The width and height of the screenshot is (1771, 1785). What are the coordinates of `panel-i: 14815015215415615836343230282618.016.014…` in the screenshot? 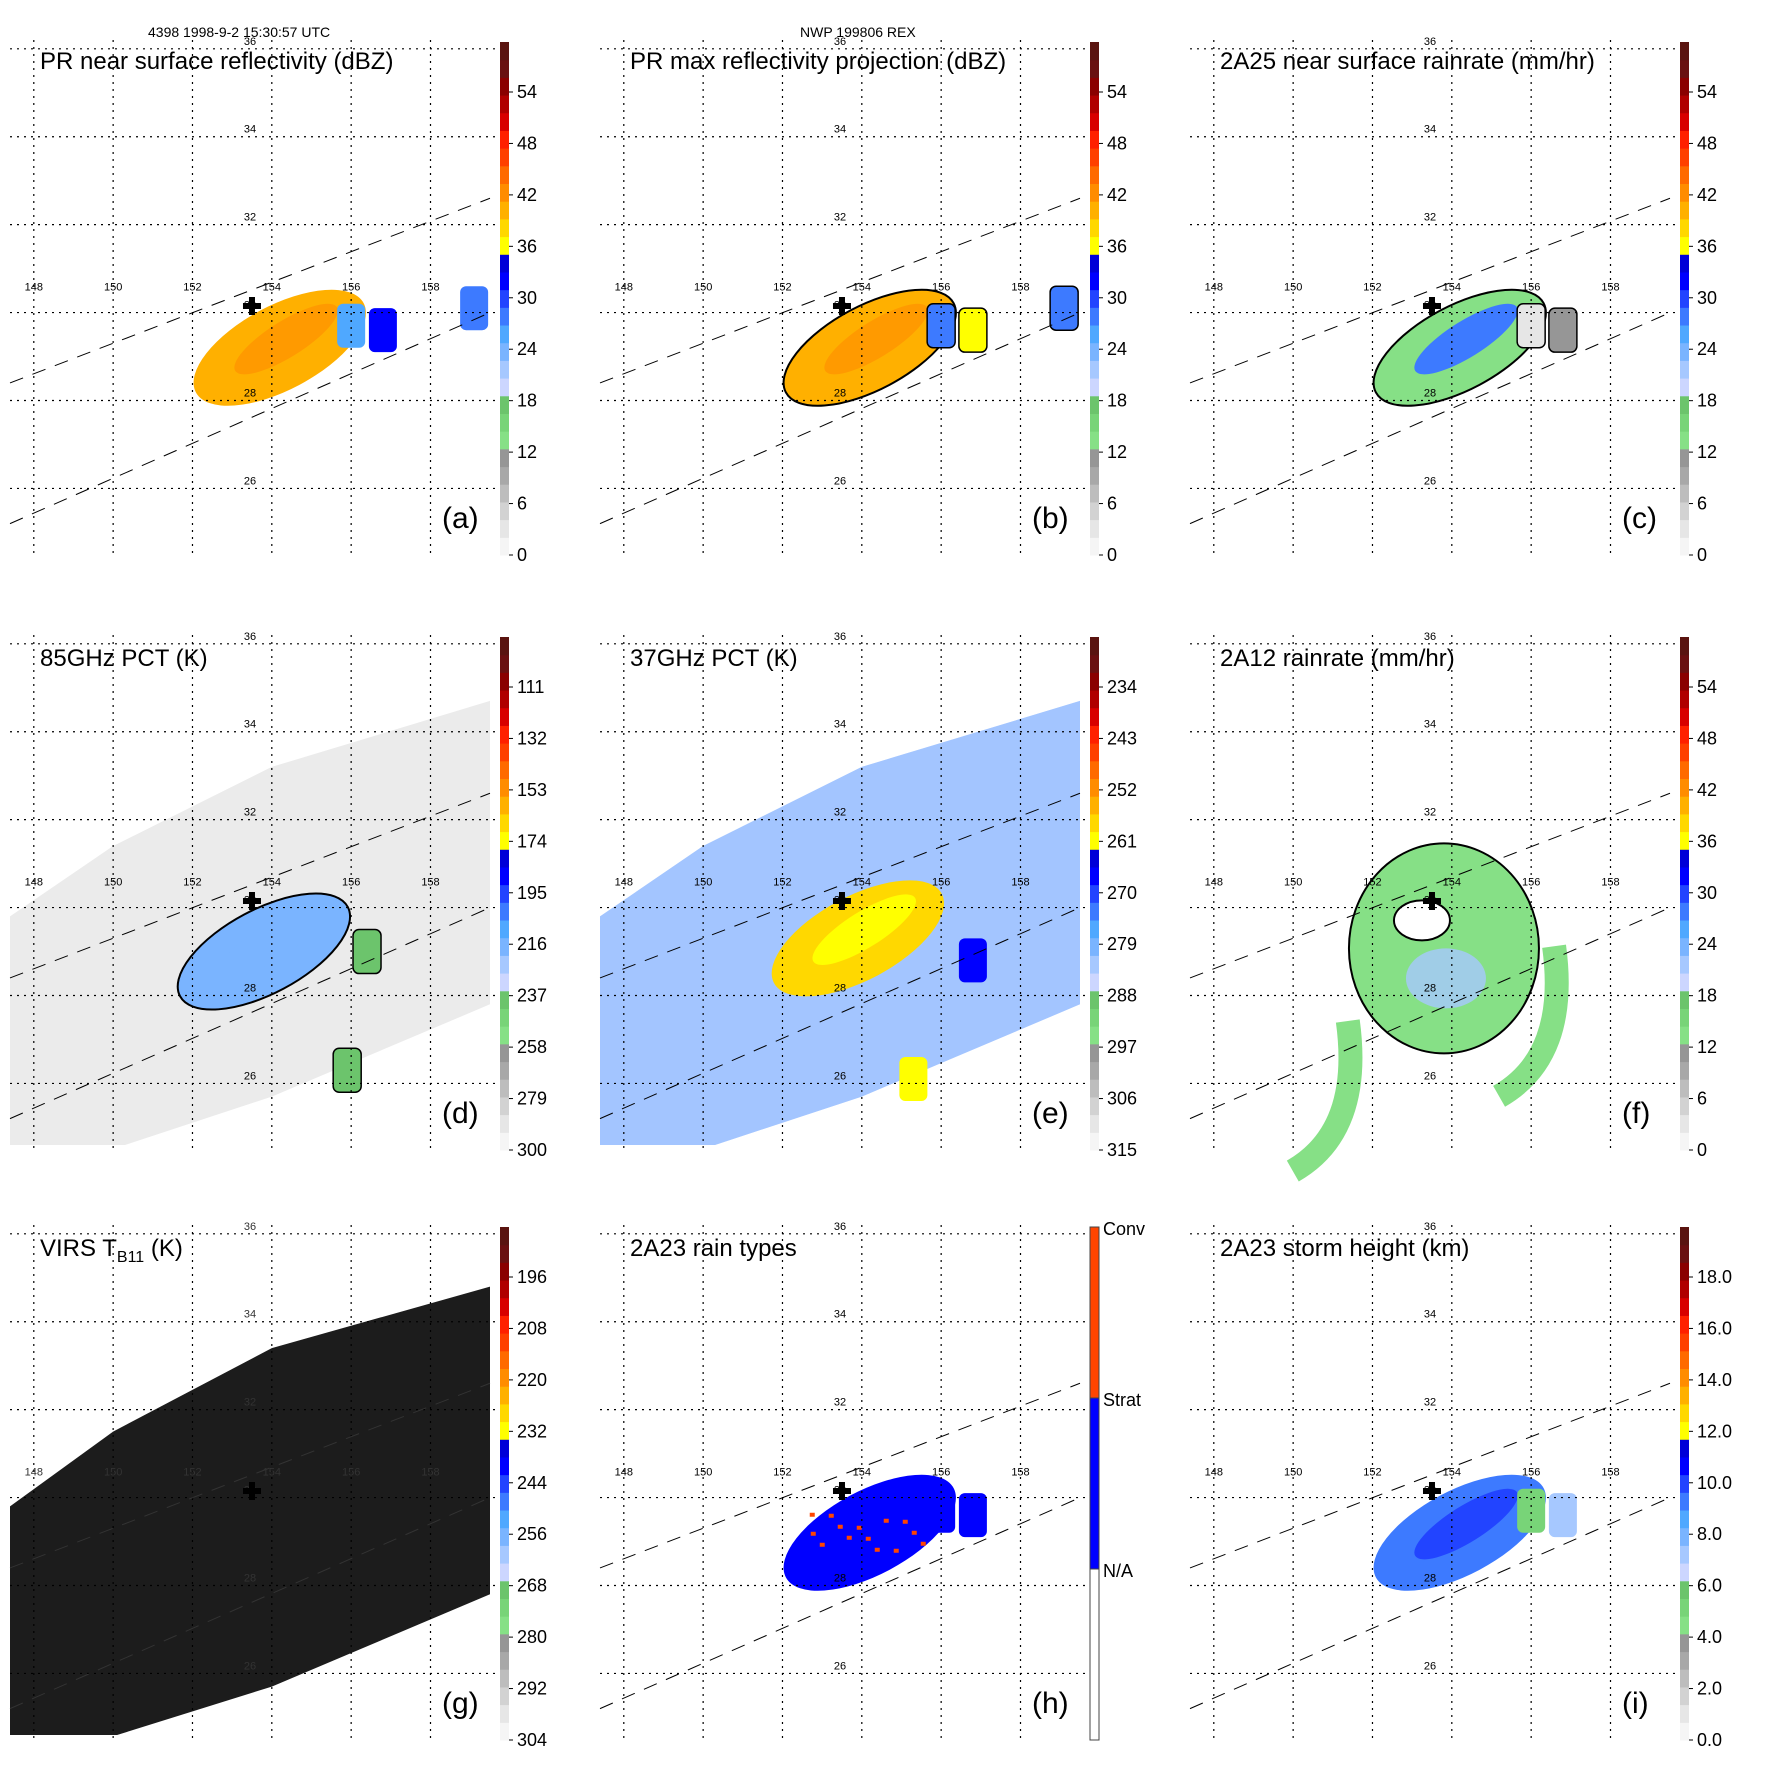 It's located at (1479, 1503).